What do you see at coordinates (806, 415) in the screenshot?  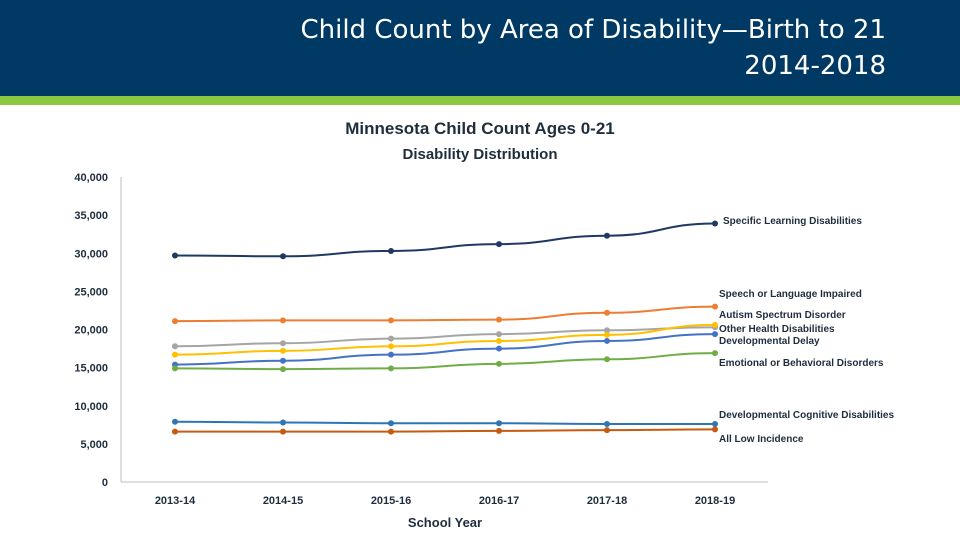 I see `series-label: Developmental Cognitive Disabilities` at bounding box center [806, 415].